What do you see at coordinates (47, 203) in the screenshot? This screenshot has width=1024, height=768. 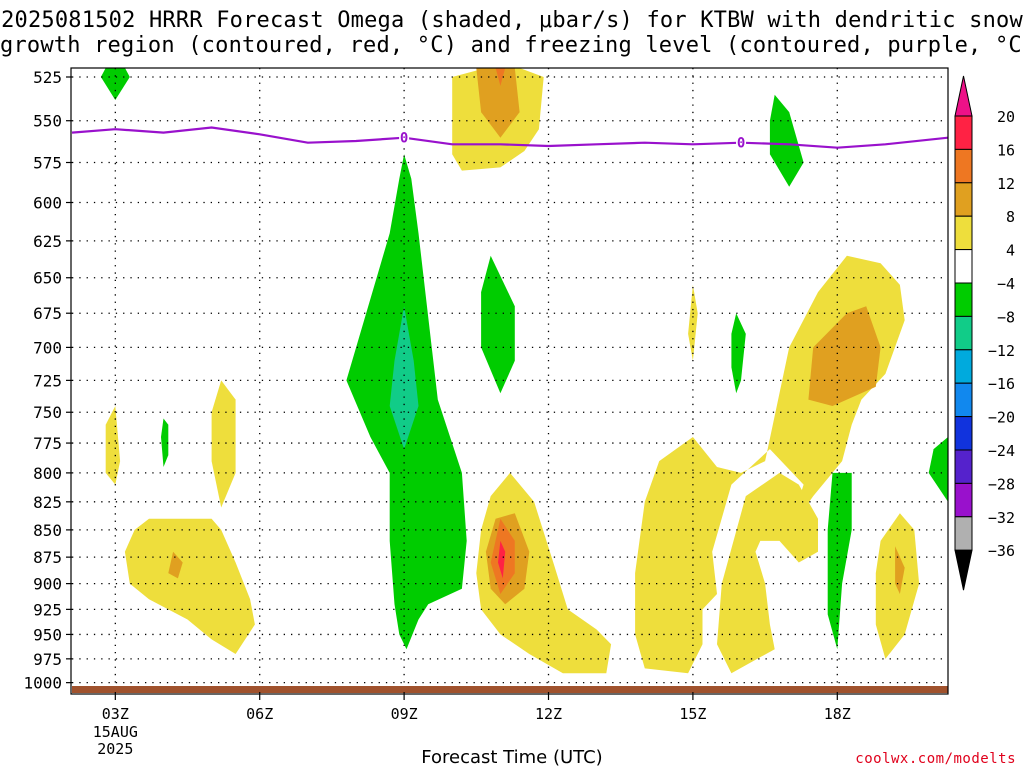 I see `y-tick-label-600: 600` at bounding box center [47, 203].